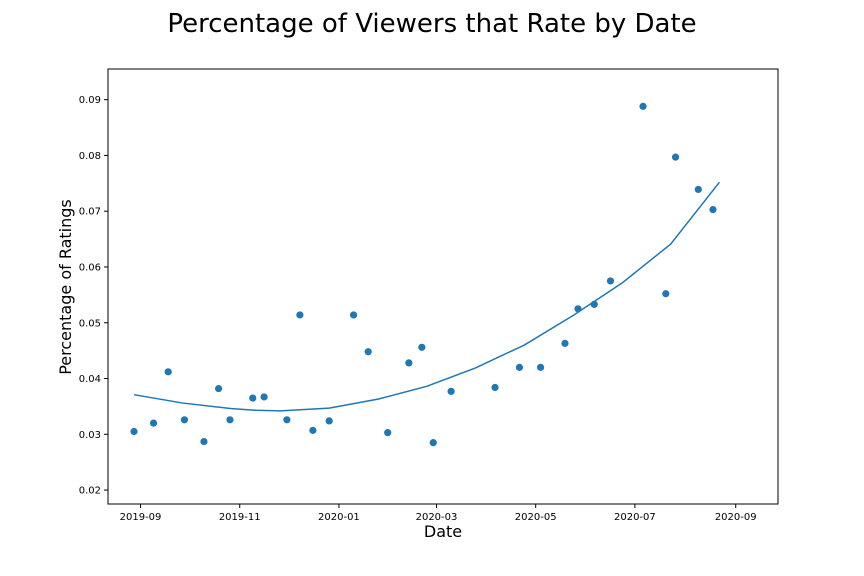 This screenshot has width=864, height=576. What do you see at coordinates (90, 212) in the screenshot?
I see `y-tick-label: 0.07` at bounding box center [90, 212].